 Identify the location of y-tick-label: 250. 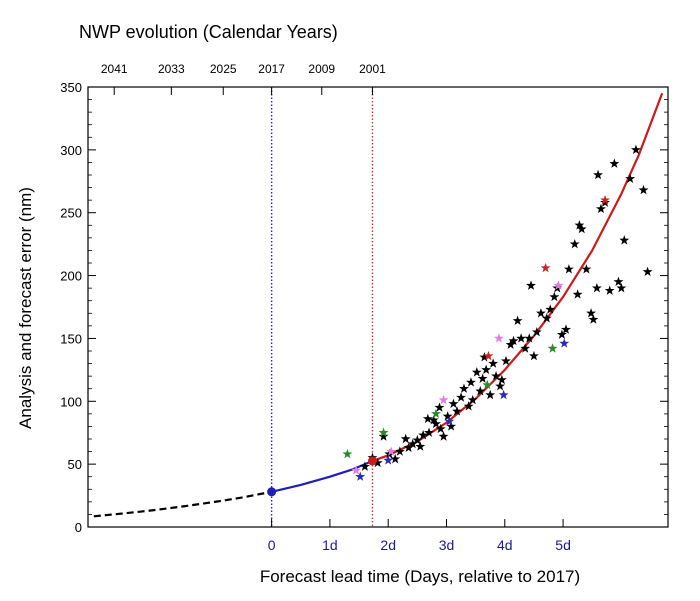
(71, 213).